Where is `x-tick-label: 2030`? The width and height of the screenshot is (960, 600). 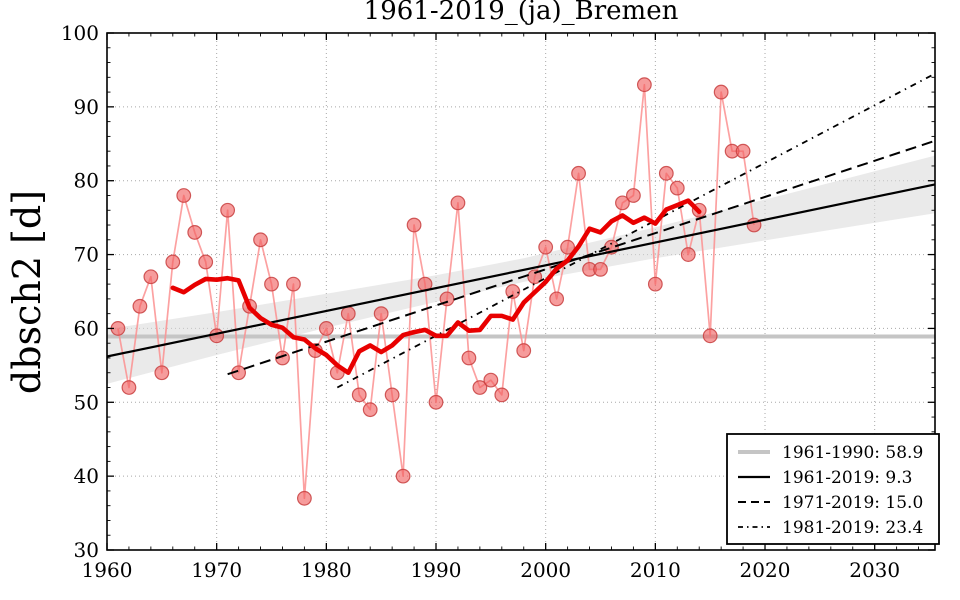 x-tick-label: 2030 is located at coordinates (874, 570).